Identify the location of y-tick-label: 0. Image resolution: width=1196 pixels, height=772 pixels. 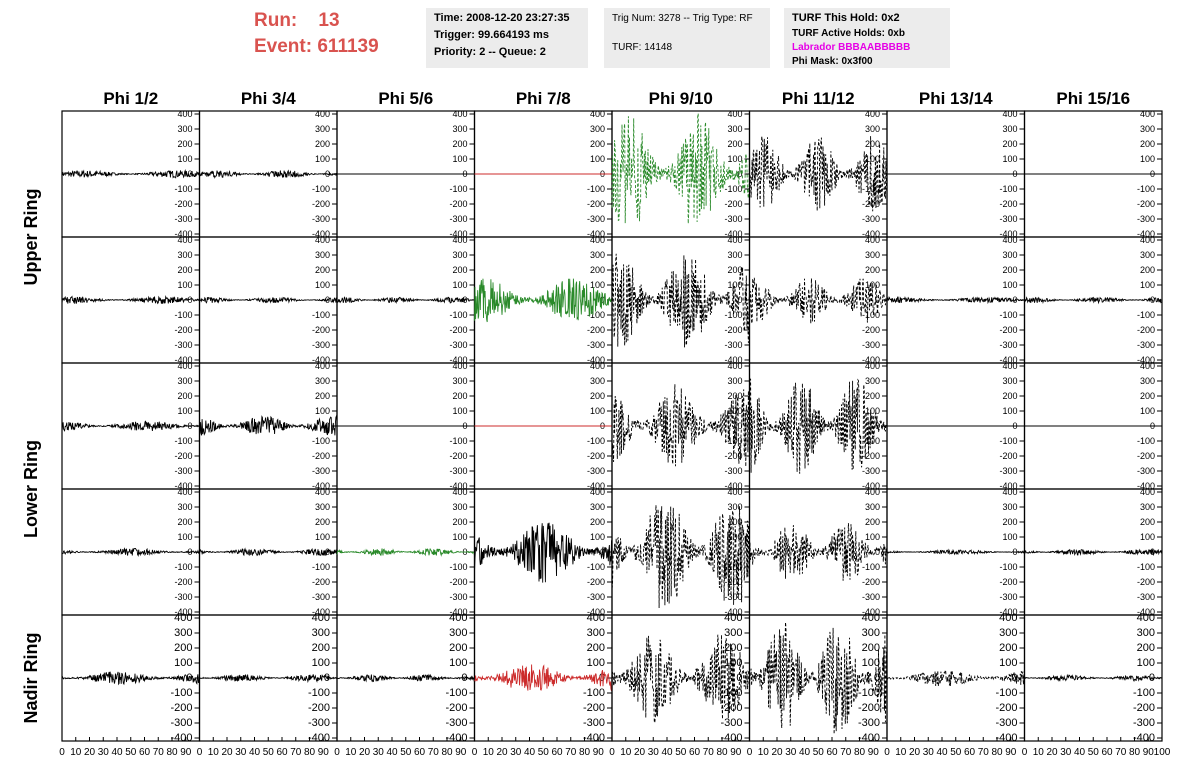
(602, 678).